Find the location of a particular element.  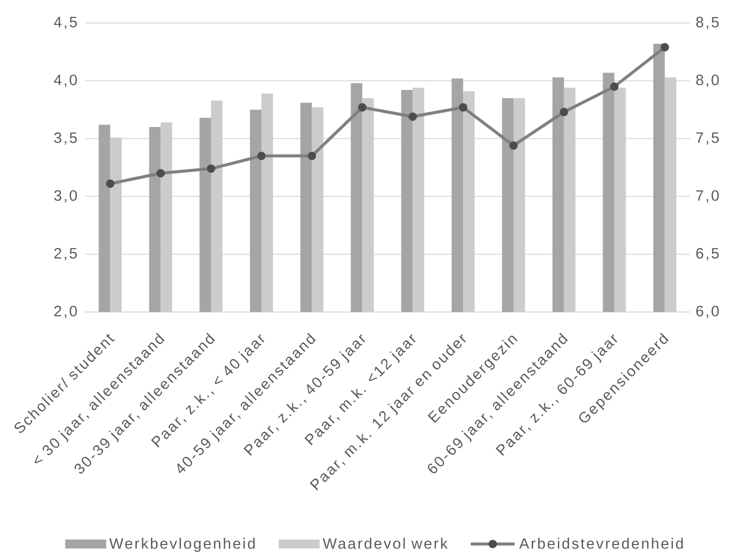

y2-tick-label: 8,5 is located at coordinates (707, 23).